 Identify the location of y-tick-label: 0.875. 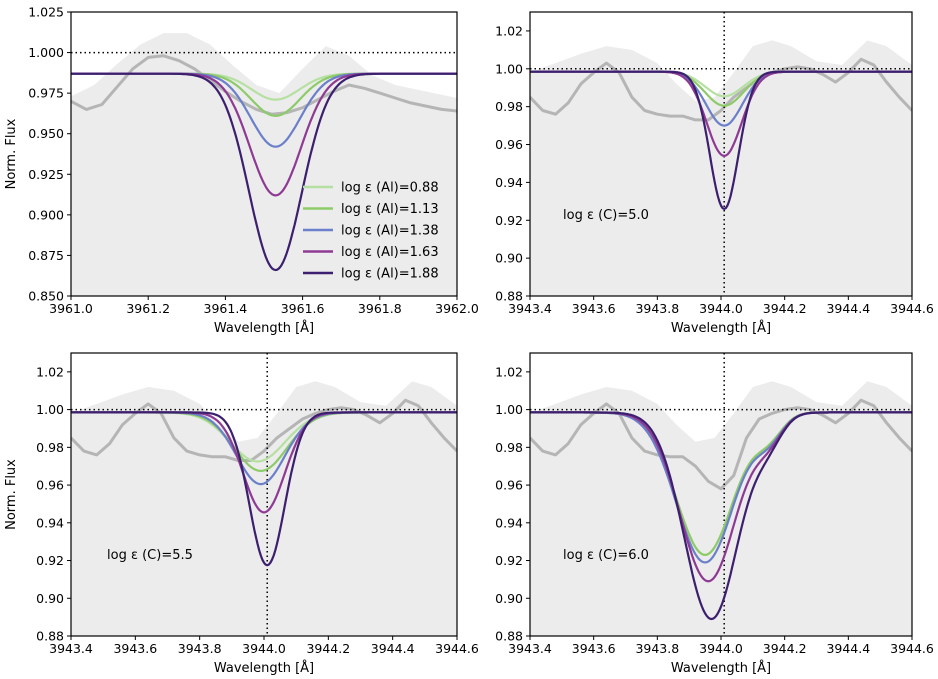
(46, 255).